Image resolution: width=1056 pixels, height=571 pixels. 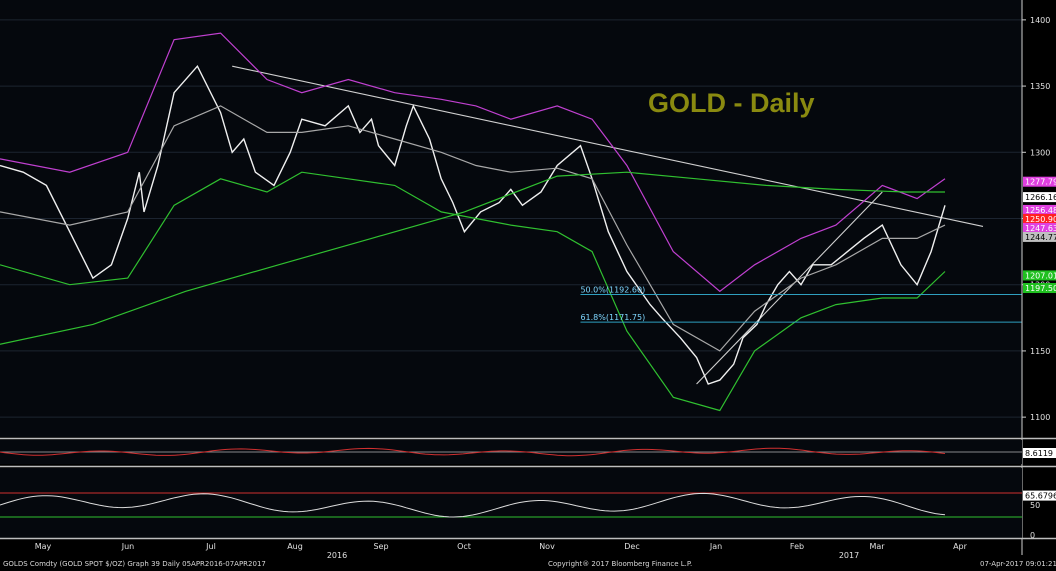 What do you see at coordinates (1040, 86) in the screenshot?
I see `y-tick-label: 1350` at bounding box center [1040, 86].